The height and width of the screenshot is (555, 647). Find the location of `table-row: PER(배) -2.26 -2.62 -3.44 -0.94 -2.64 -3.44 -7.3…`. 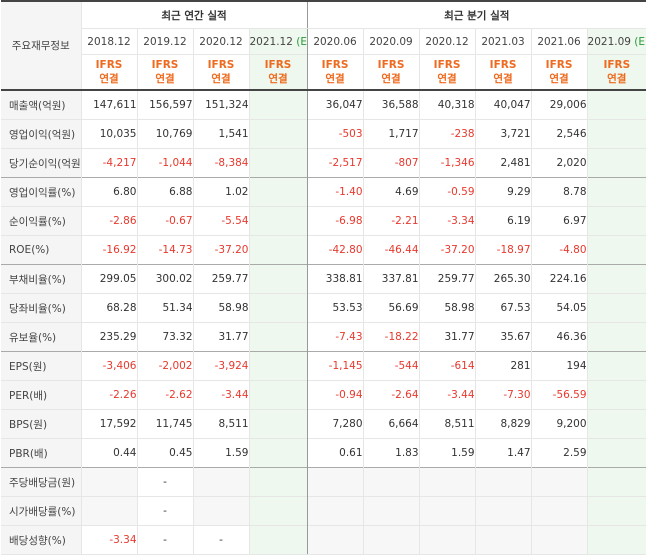

table-row: PER(배) -2.26 -2.62 -3.44 -0.94 -2.64 -3.44 -7.3… is located at coordinates (324, 395).